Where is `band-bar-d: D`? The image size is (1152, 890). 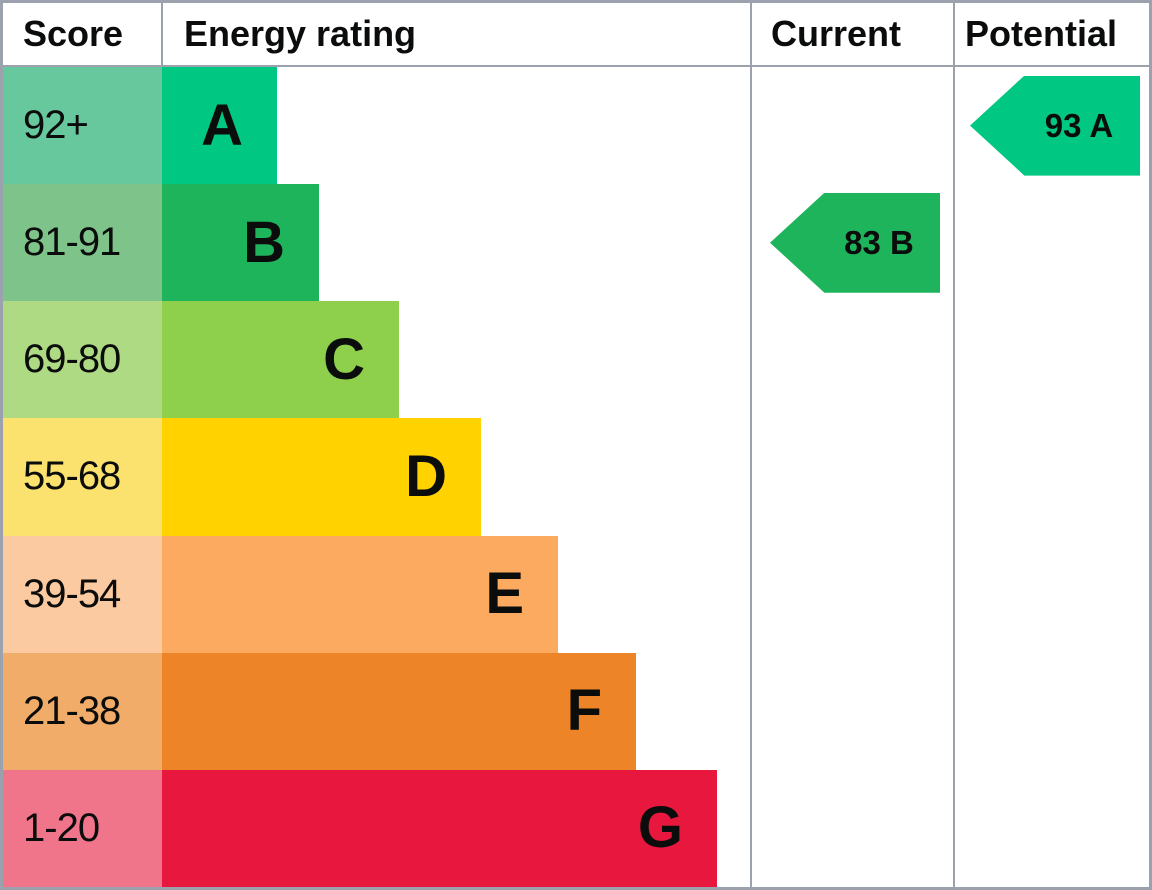
band-bar-d: D is located at coordinates (321, 477).